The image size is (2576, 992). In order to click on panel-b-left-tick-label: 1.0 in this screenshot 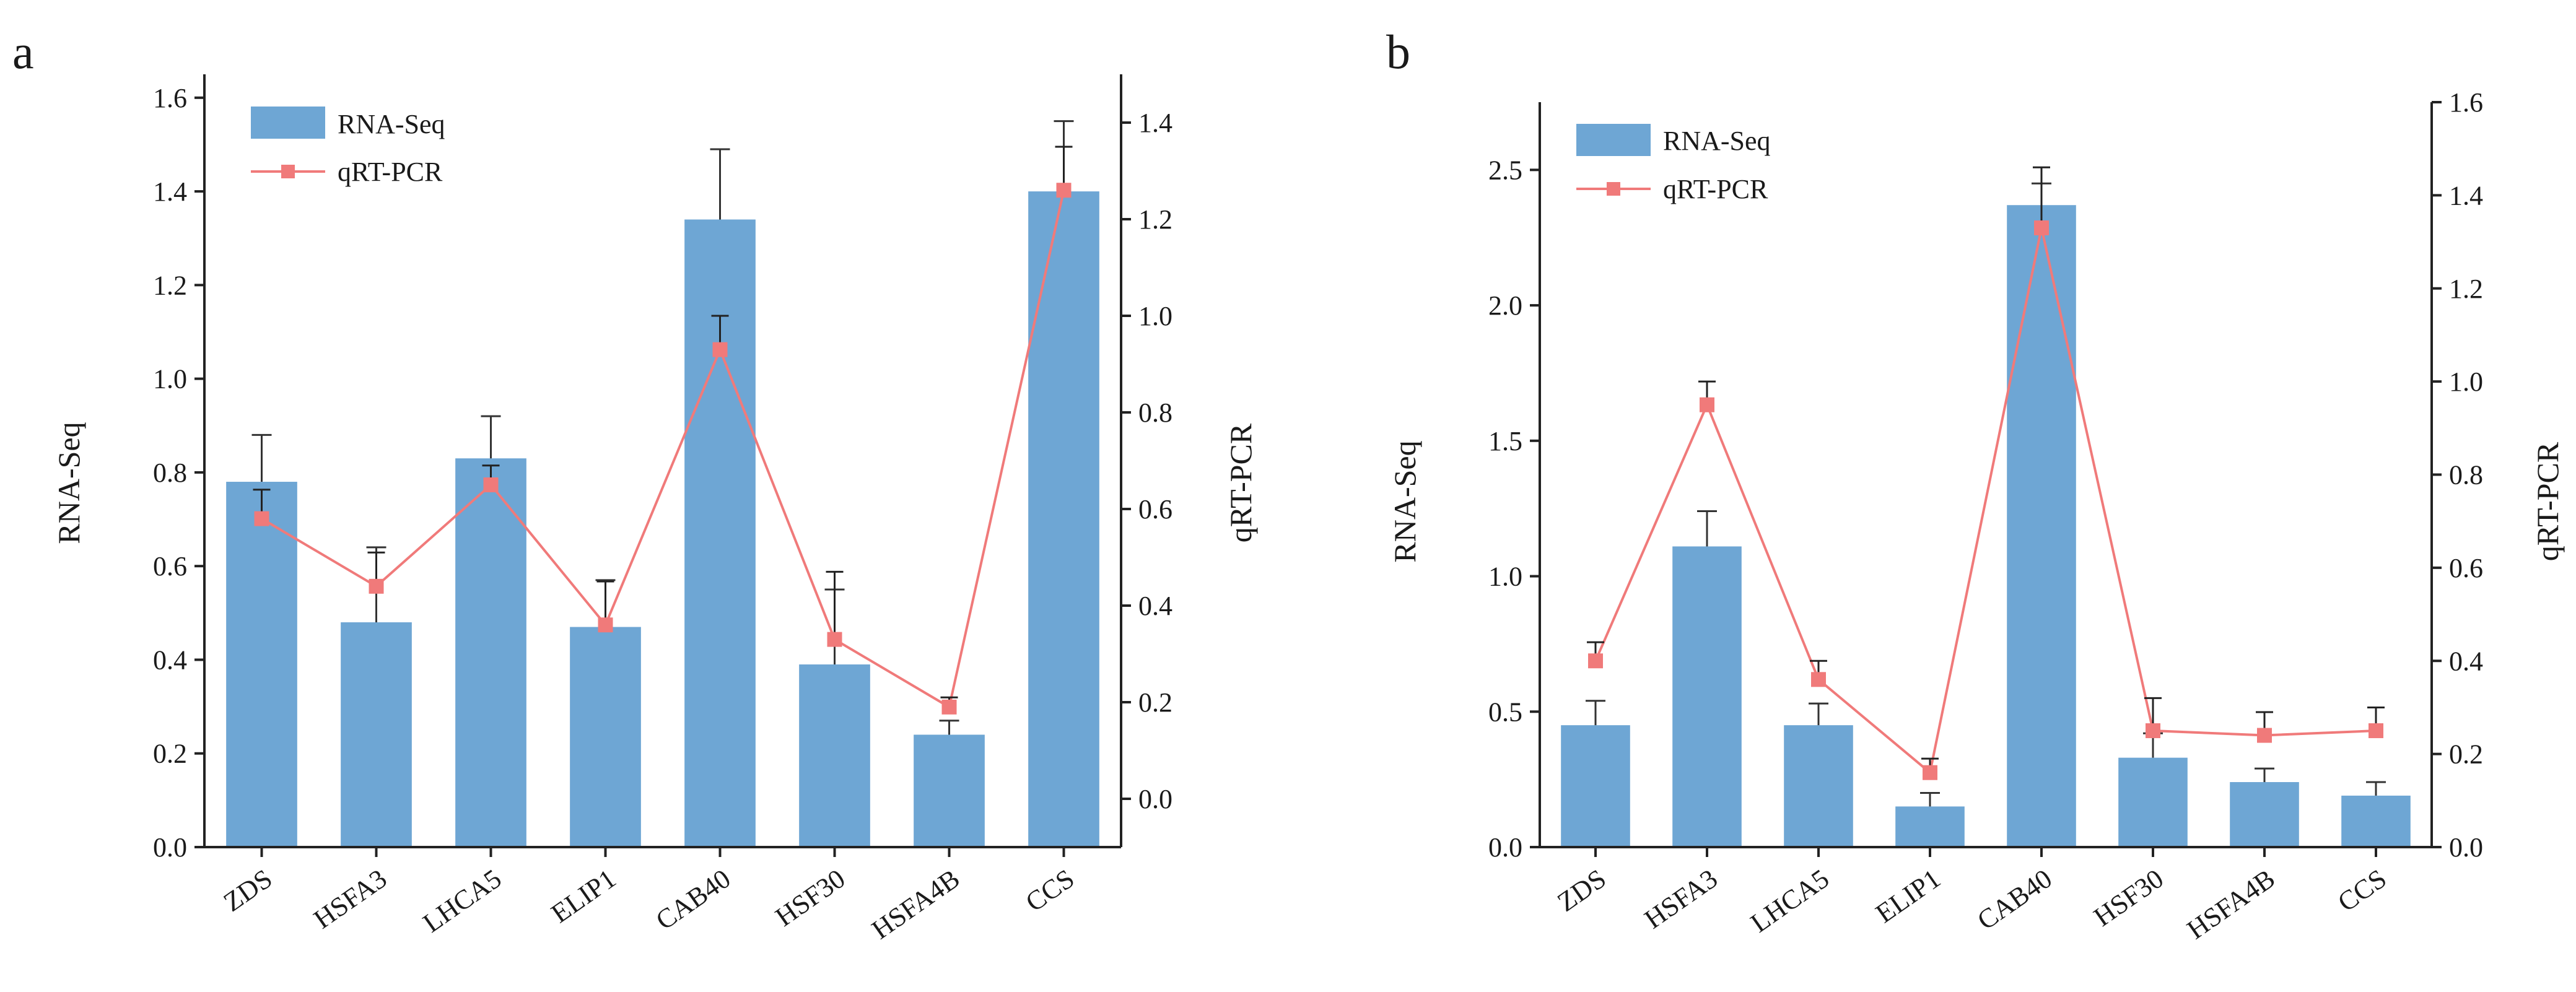, I will do `click(1505, 577)`.